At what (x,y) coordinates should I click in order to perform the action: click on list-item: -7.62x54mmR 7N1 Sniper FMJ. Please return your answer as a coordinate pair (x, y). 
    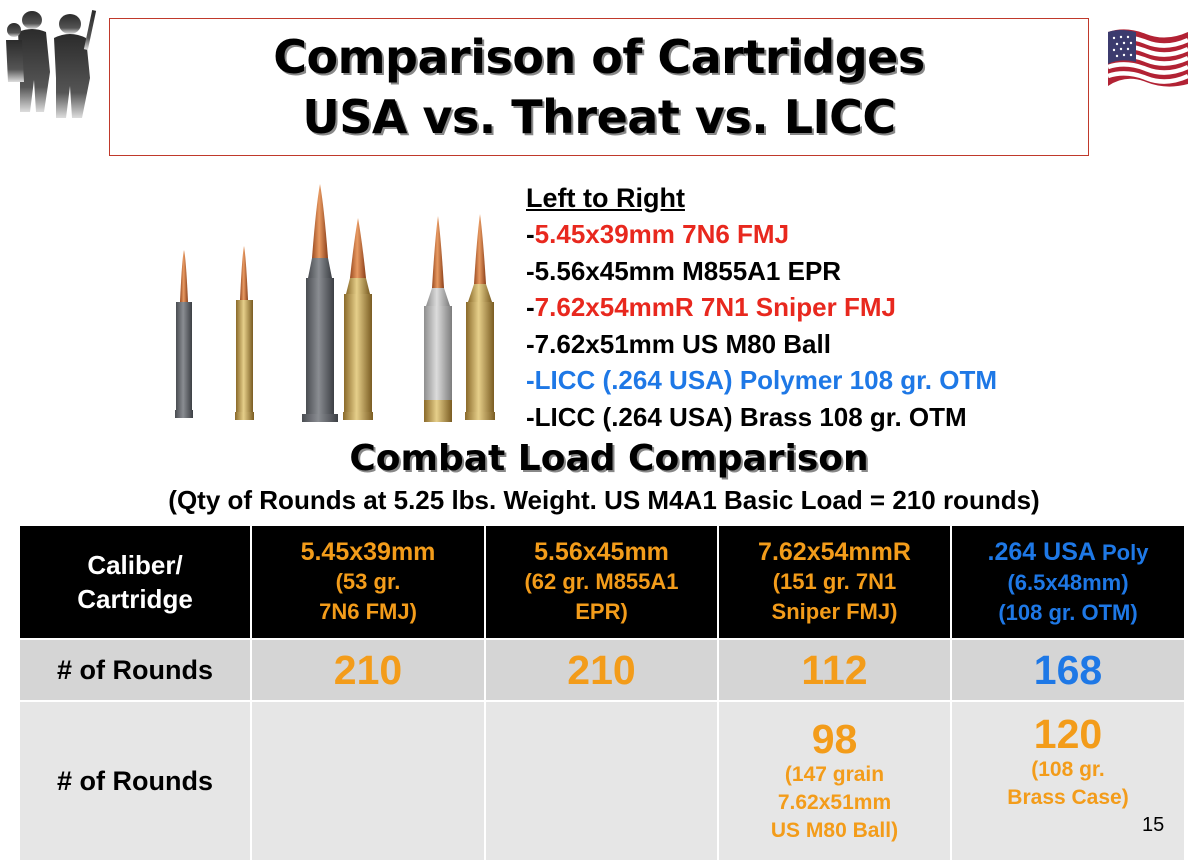
    Looking at the image, I should click on (761, 307).